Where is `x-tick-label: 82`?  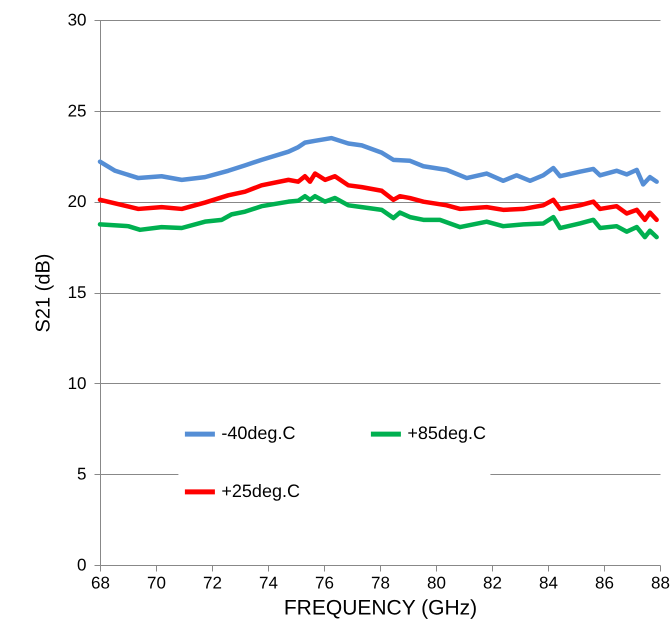
x-tick-label: 82 is located at coordinates (492, 583).